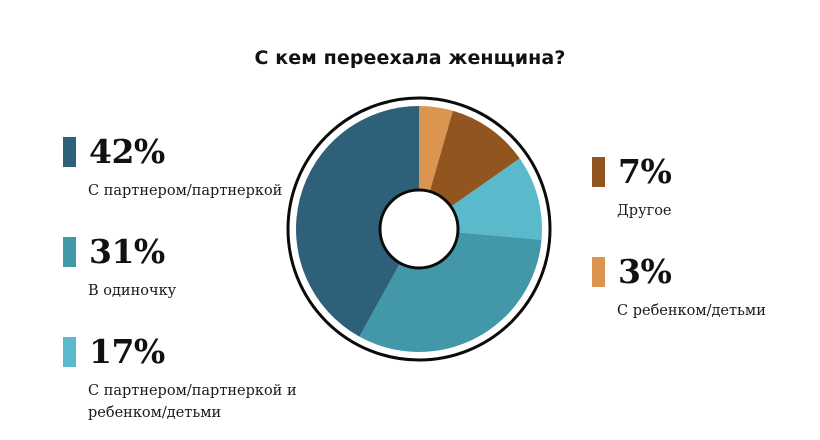  I want to click on legend-item-other: 7% Другое, so click(632, 188).